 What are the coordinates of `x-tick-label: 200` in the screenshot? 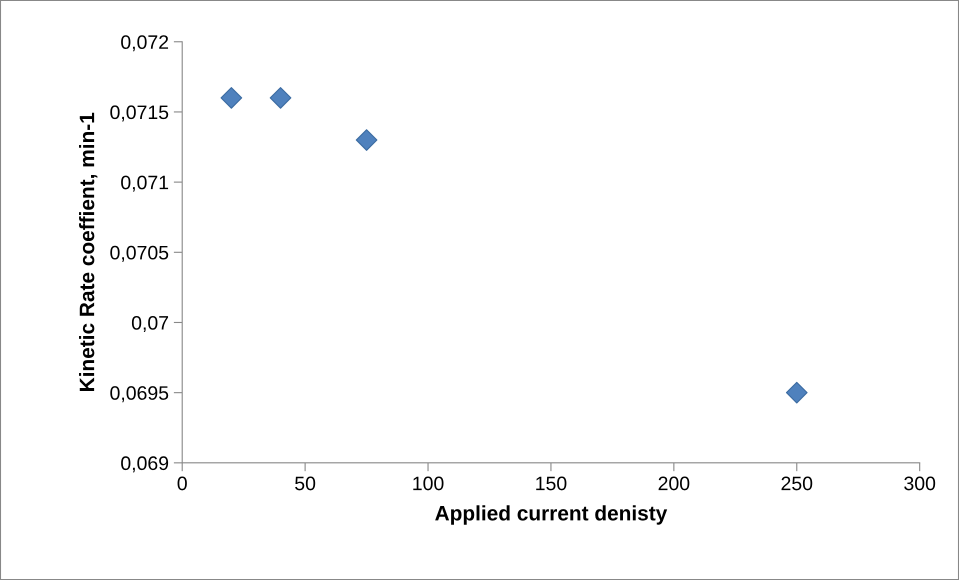 It's located at (674, 483).